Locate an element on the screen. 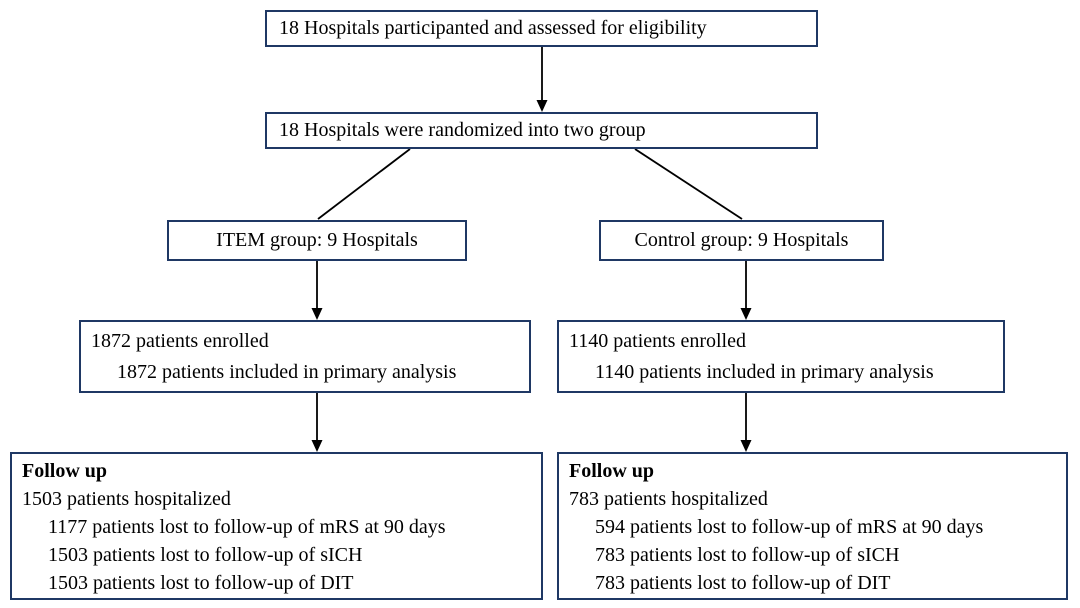 Image resolution: width=1080 pixels, height=608 pixels. control-group-text: Control group: 9 Hospitals is located at coordinates (741, 240).